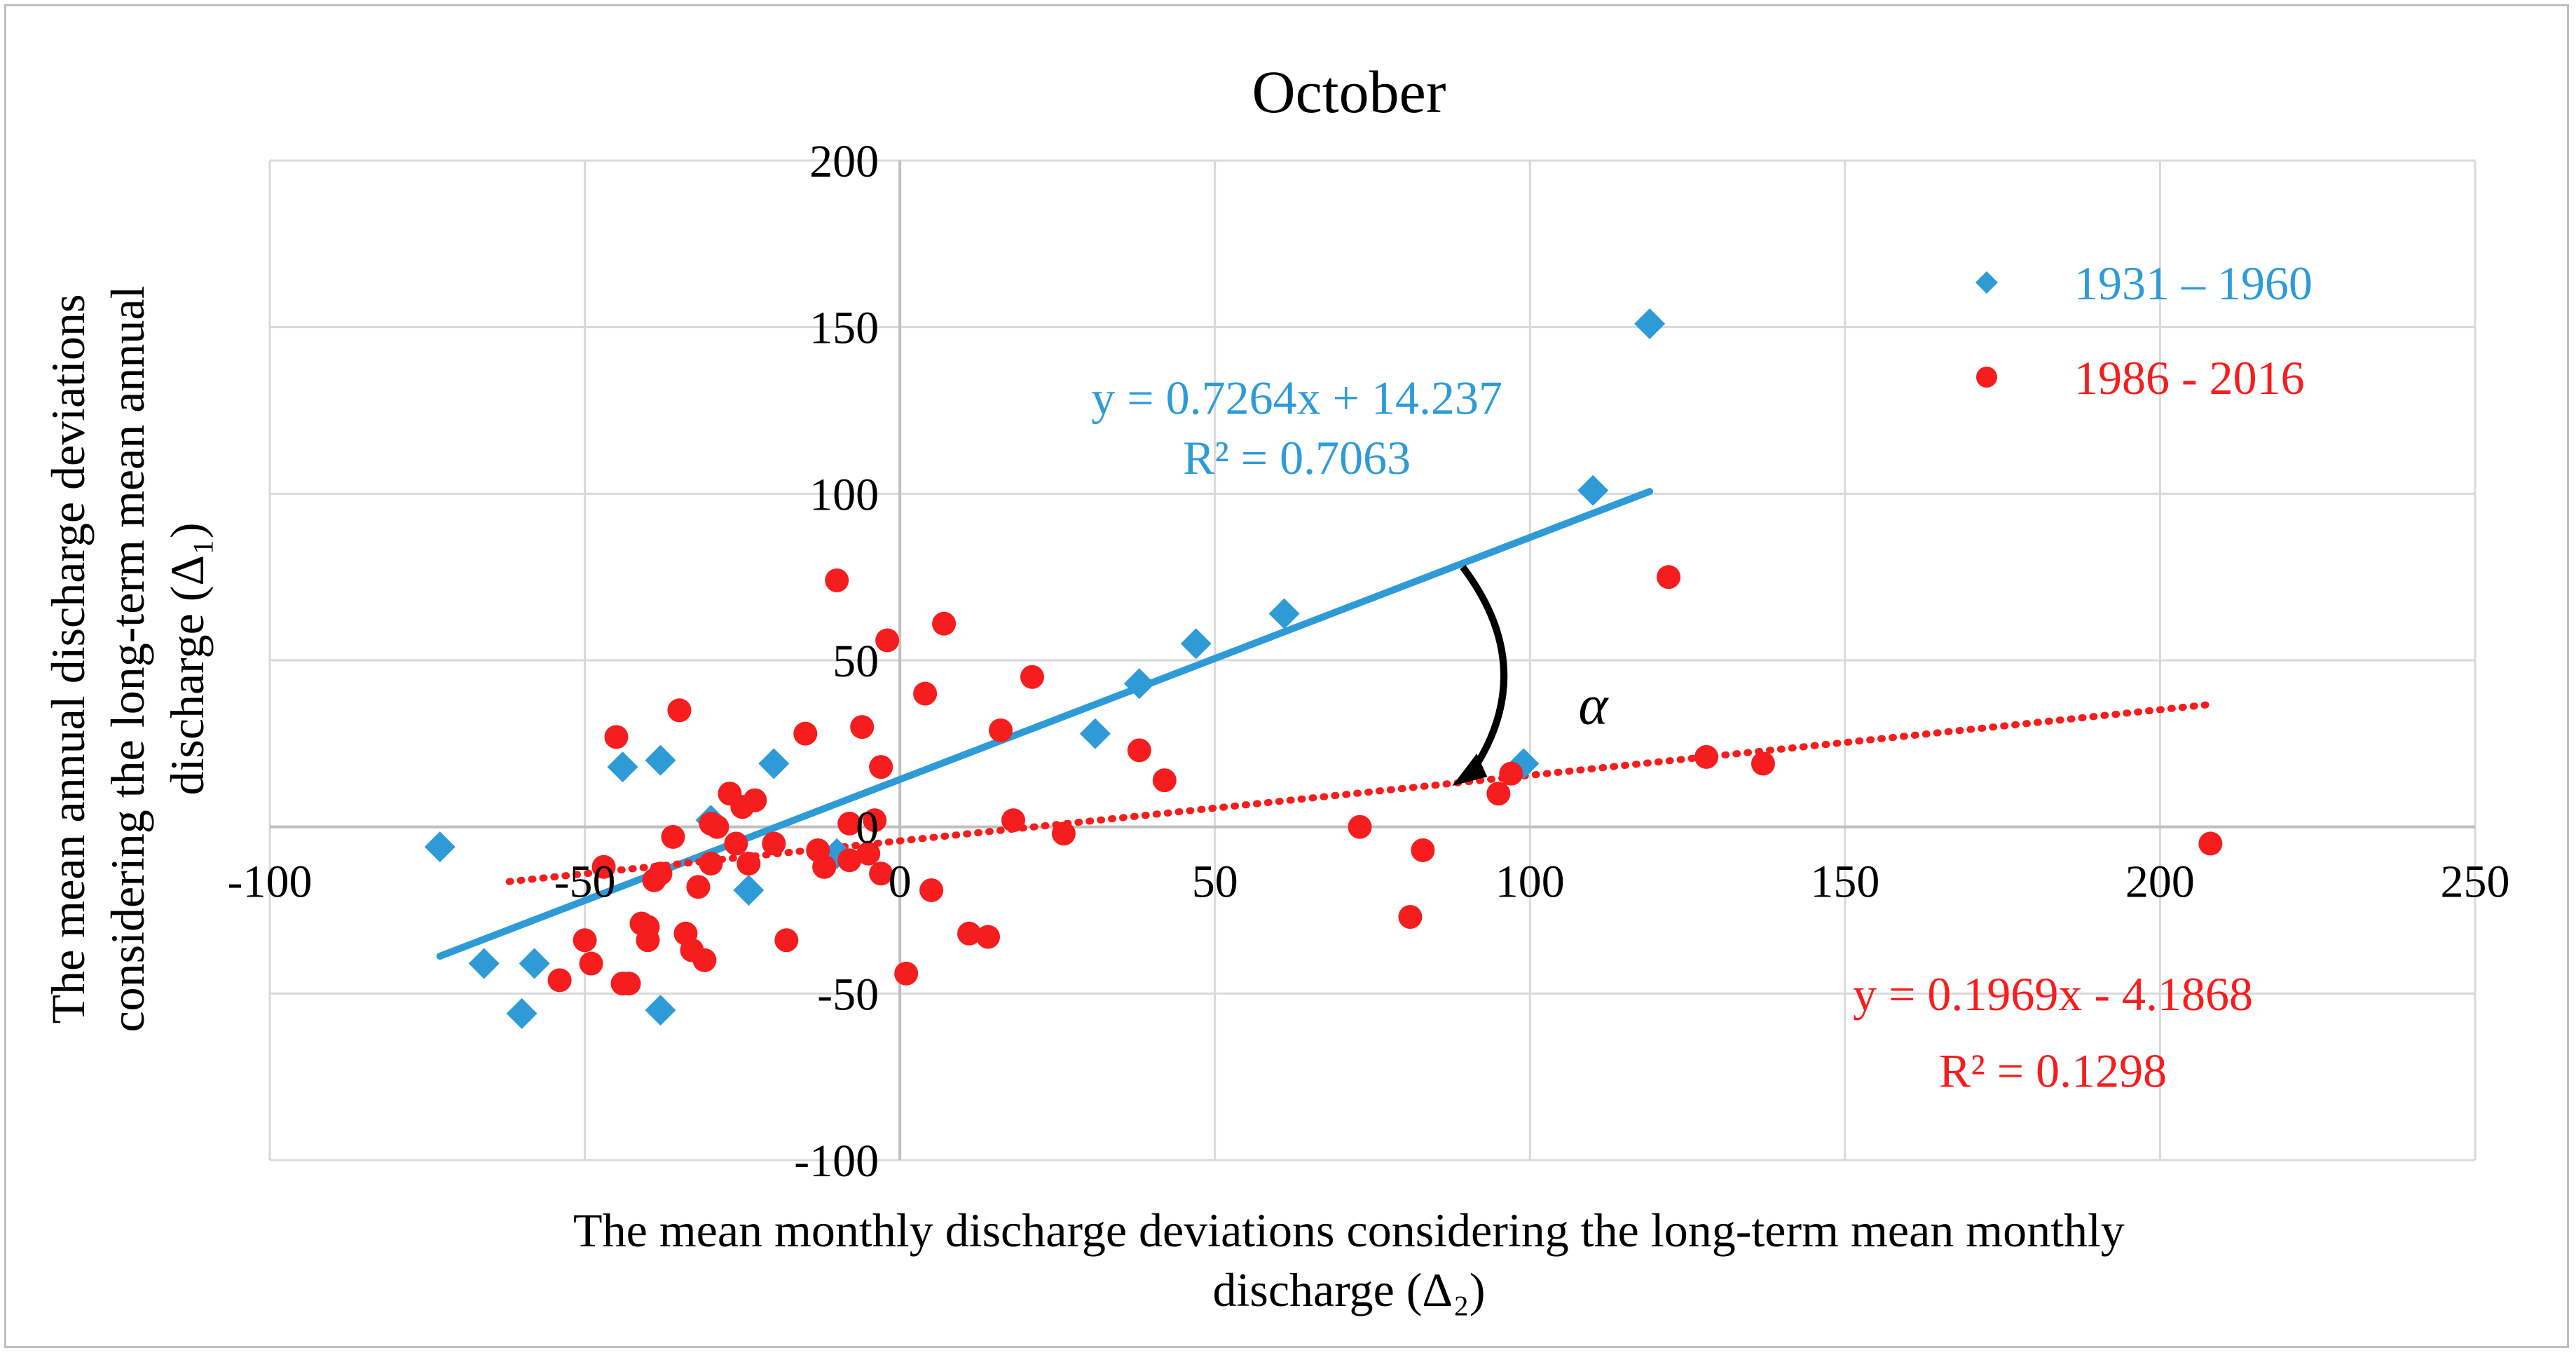 This screenshot has height=1355, width=2576. Describe the element at coordinates (68, 658) in the screenshot. I see `y-axis-label-line: The mean annual discharge deviations` at that location.